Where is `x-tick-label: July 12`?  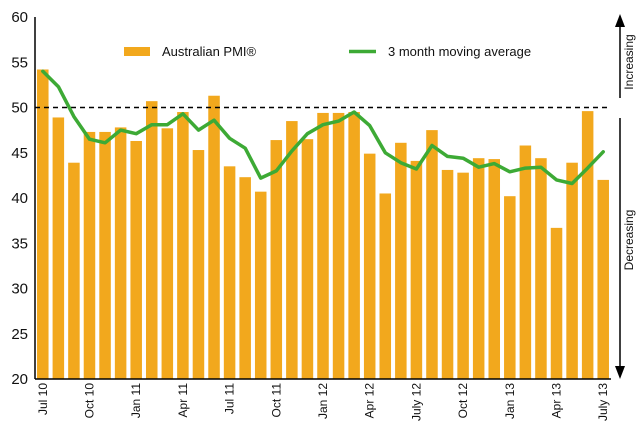 x-tick-label: July 12 is located at coordinates (416, 402).